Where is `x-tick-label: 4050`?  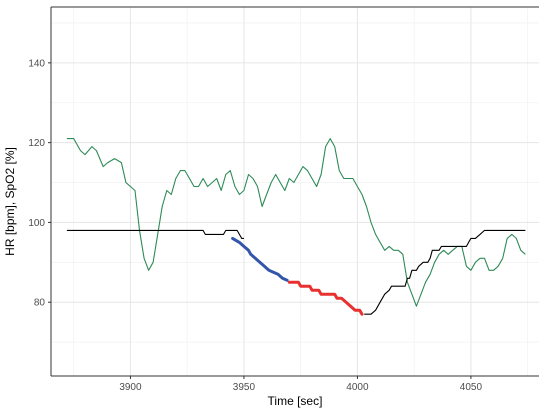 x-tick-label: 4050 is located at coordinates (471, 387).